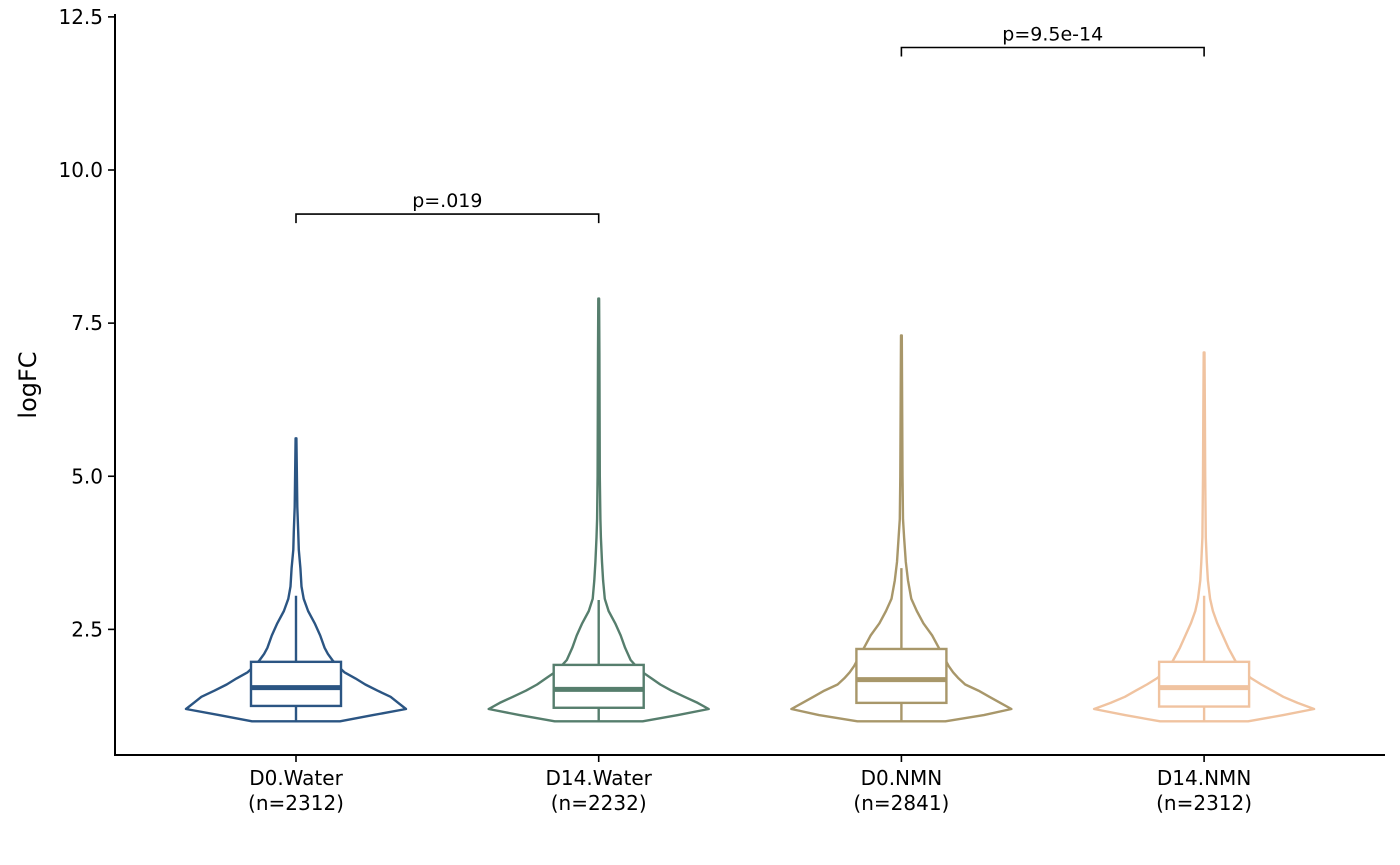 The height and width of the screenshot is (865, 1400). What do you see at coordinates (296, 778) in the screenshot?
I see `x-category-label: D0.Water` at bounding box center [296, 778].